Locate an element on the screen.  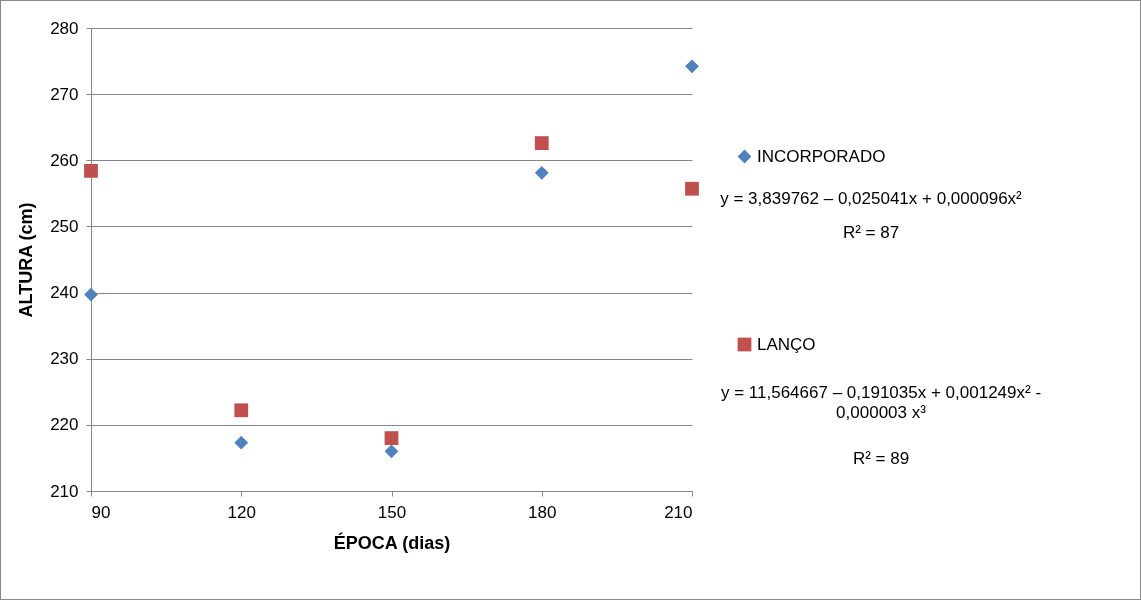
legend-label: LANÇO is located at coordinates (786, 344).